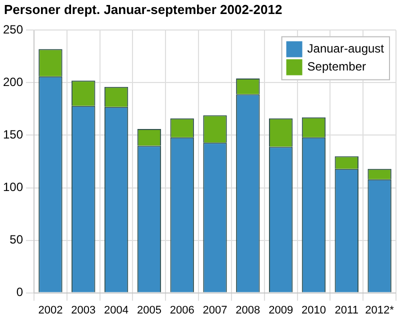 The width and height of the screenshot is (400, 320). What do you see at coordinates (215, 310) in the screenshot?
I see `x-tick-label: 2007` at bounding box center [215, 310].